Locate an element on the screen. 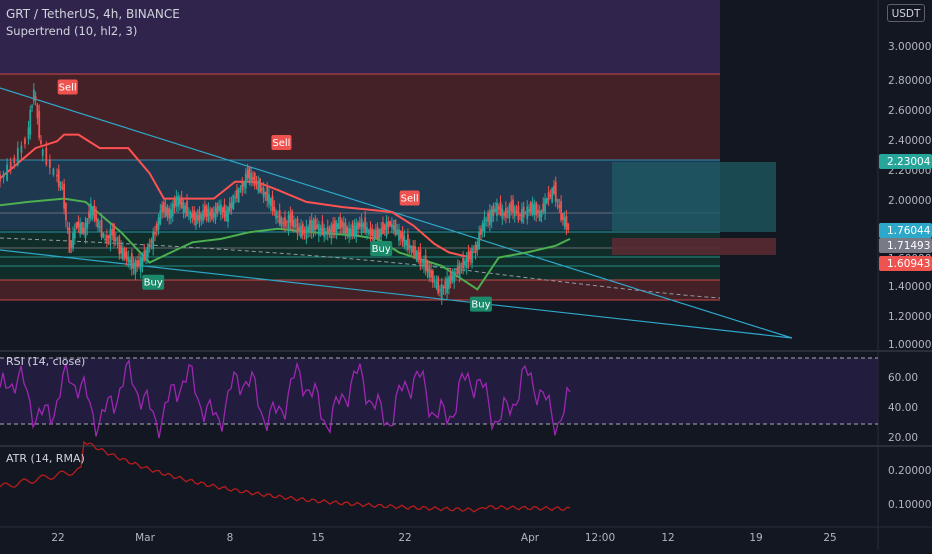 Image resolution: width=932 pixels, height=554 pixels. signal-sell-2: Sell is located at coordinates (409, 198).